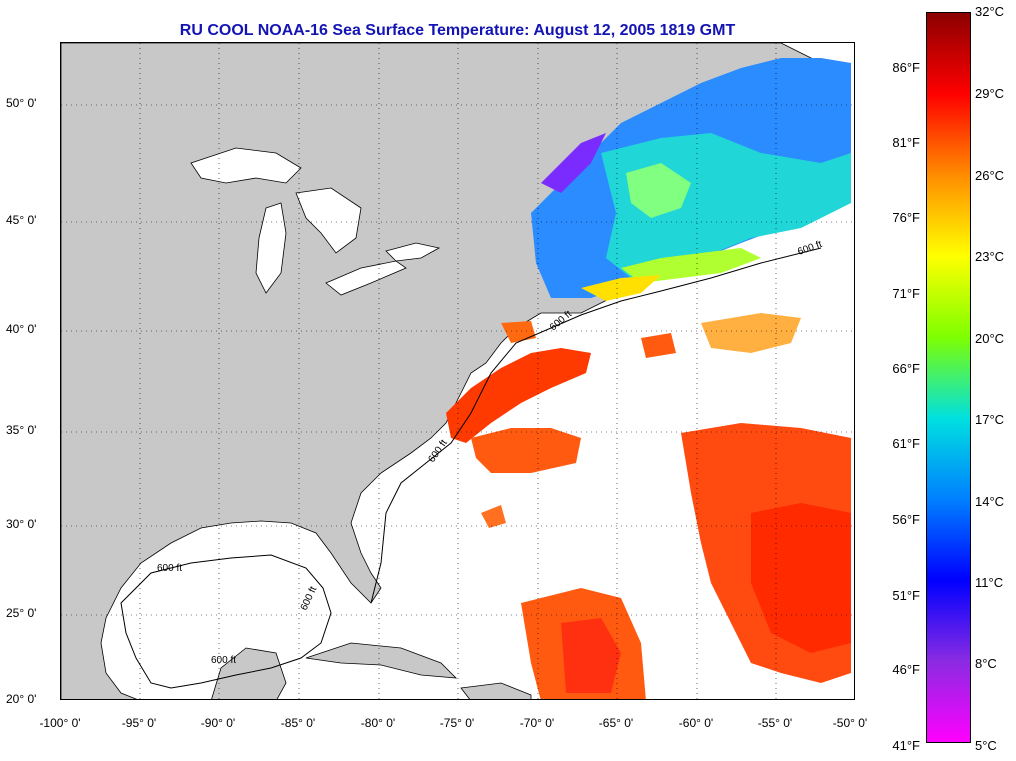  Describe the element at coordinates (906, 745) in the screenshot. I see `colorbar-fahrenheit-label: 41°F` at that location.